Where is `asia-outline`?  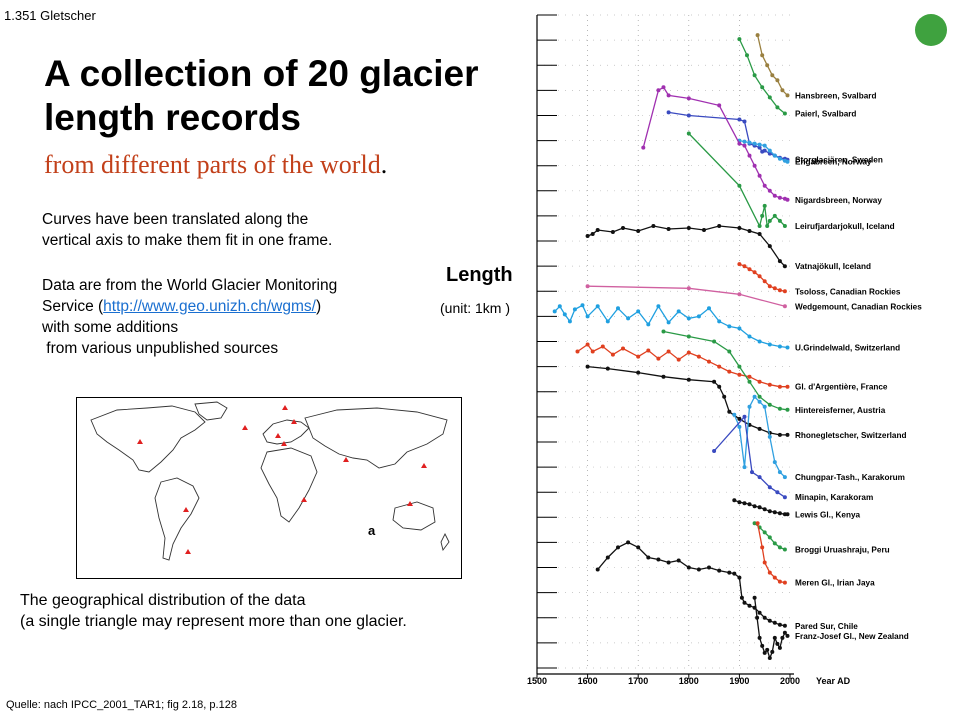
asia-outline is located at coordinates (376, 438).